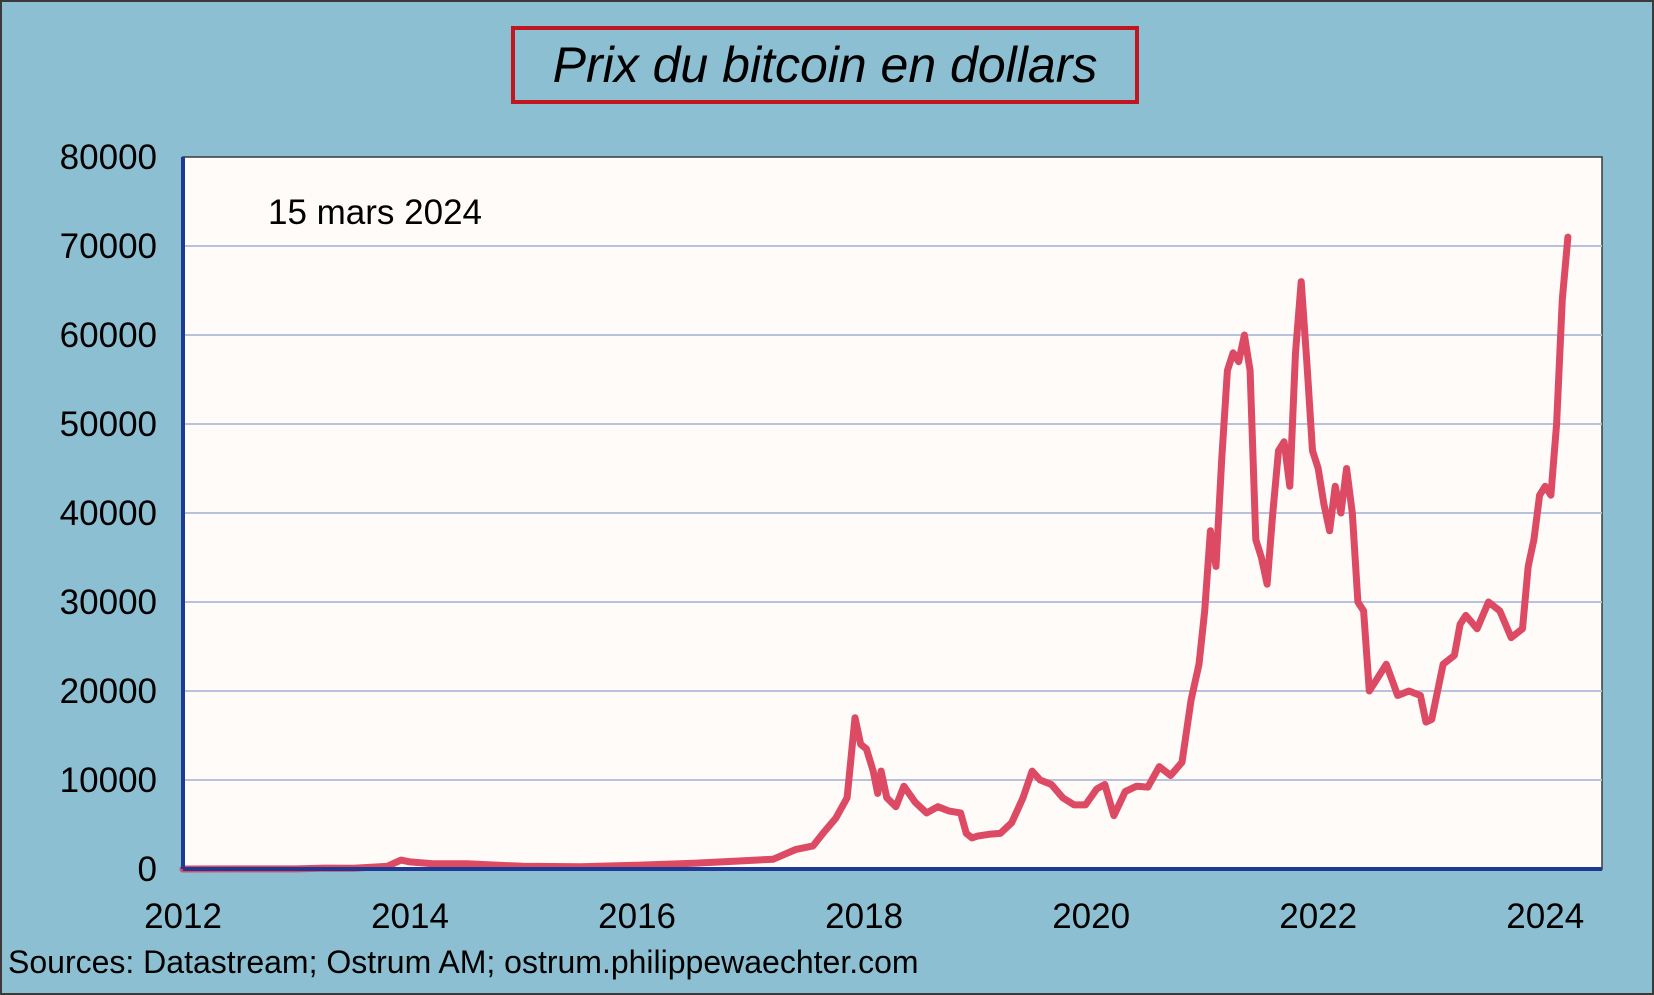  I want to click on x-tick-label-2022: 2022, so click(1318, 916).